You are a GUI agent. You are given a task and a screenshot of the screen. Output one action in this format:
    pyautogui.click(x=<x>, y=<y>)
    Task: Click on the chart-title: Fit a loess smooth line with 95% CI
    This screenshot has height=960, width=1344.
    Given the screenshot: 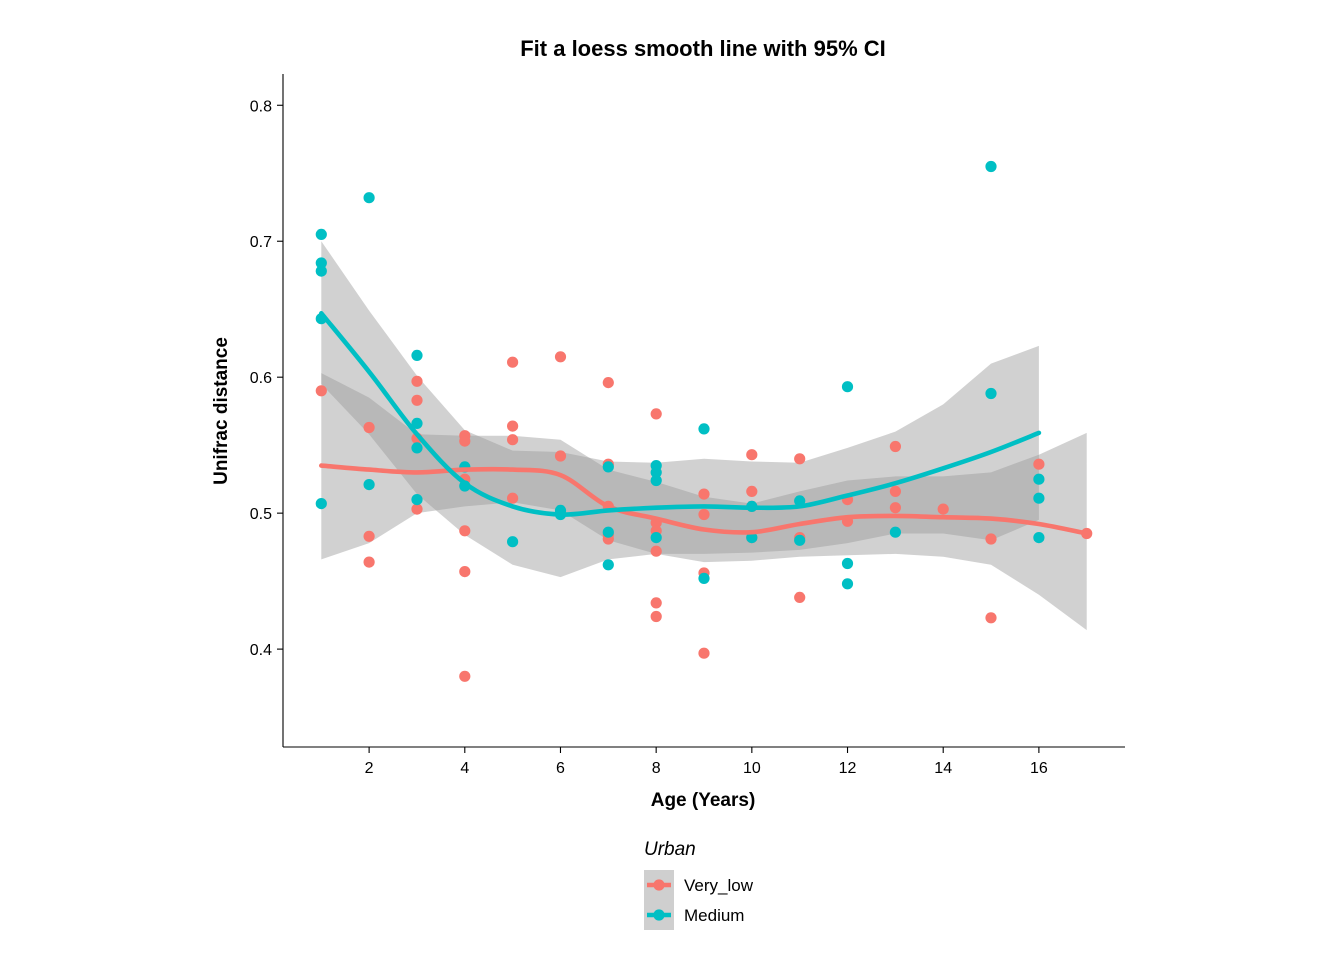 What is the action you would take?
    pyautogui.click(x=703, y=48)
    